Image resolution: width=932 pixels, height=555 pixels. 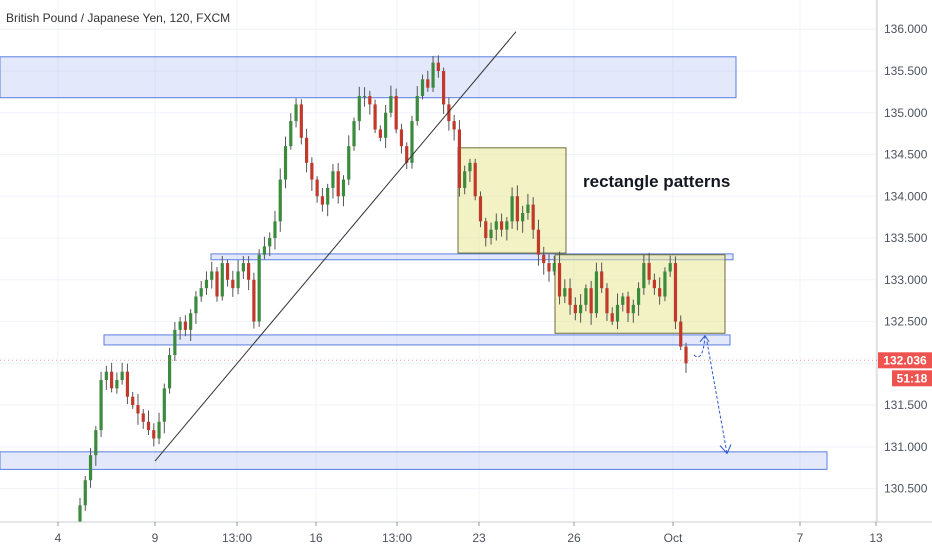 What do you see at coordinates (906, 489) in the screenshot?
I see `price-tick-label: 130.500` at bounding box center [906, 489].